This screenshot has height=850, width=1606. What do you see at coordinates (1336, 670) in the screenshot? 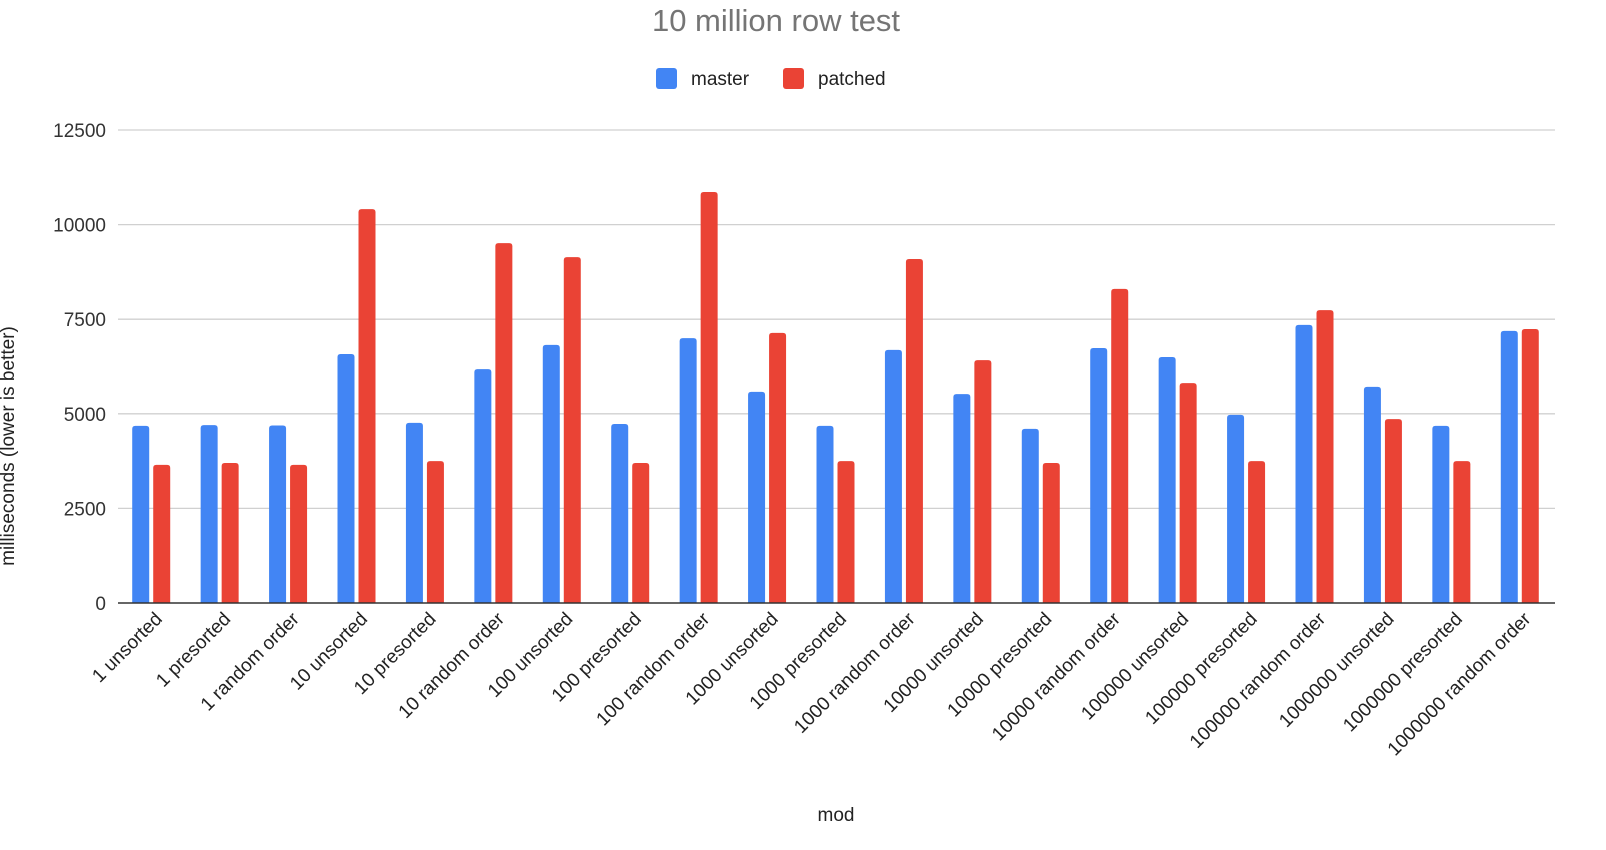
I see `x-tick-label: 1000000 unsorted` at bounding box center [1336, 670].